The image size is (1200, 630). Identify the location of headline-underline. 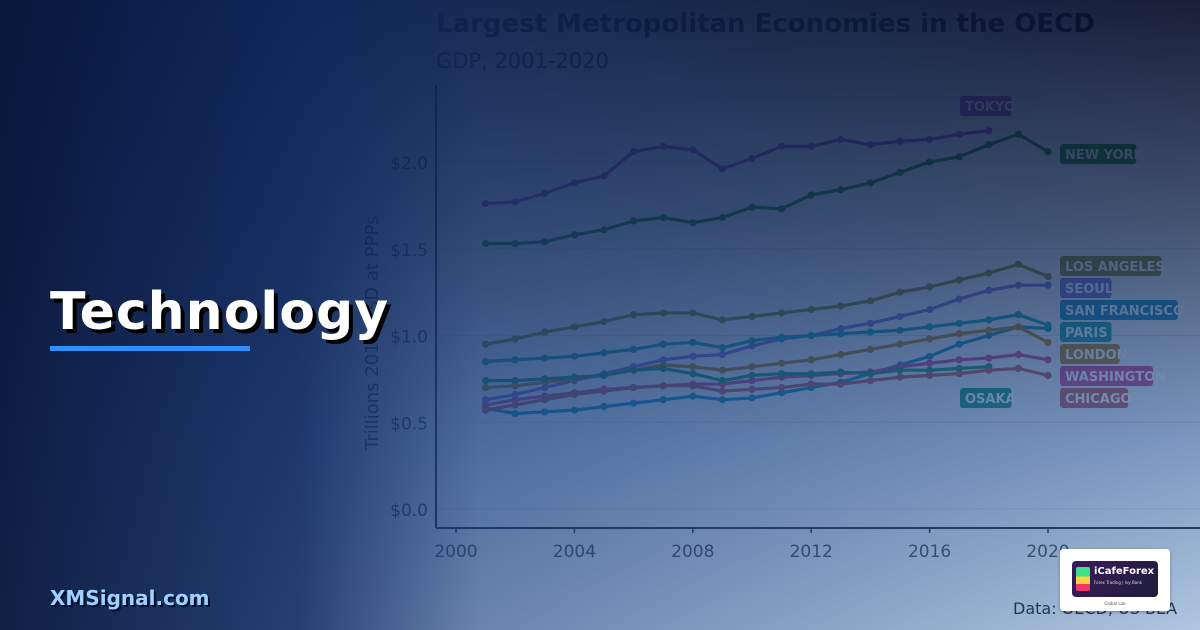
(150, 348).